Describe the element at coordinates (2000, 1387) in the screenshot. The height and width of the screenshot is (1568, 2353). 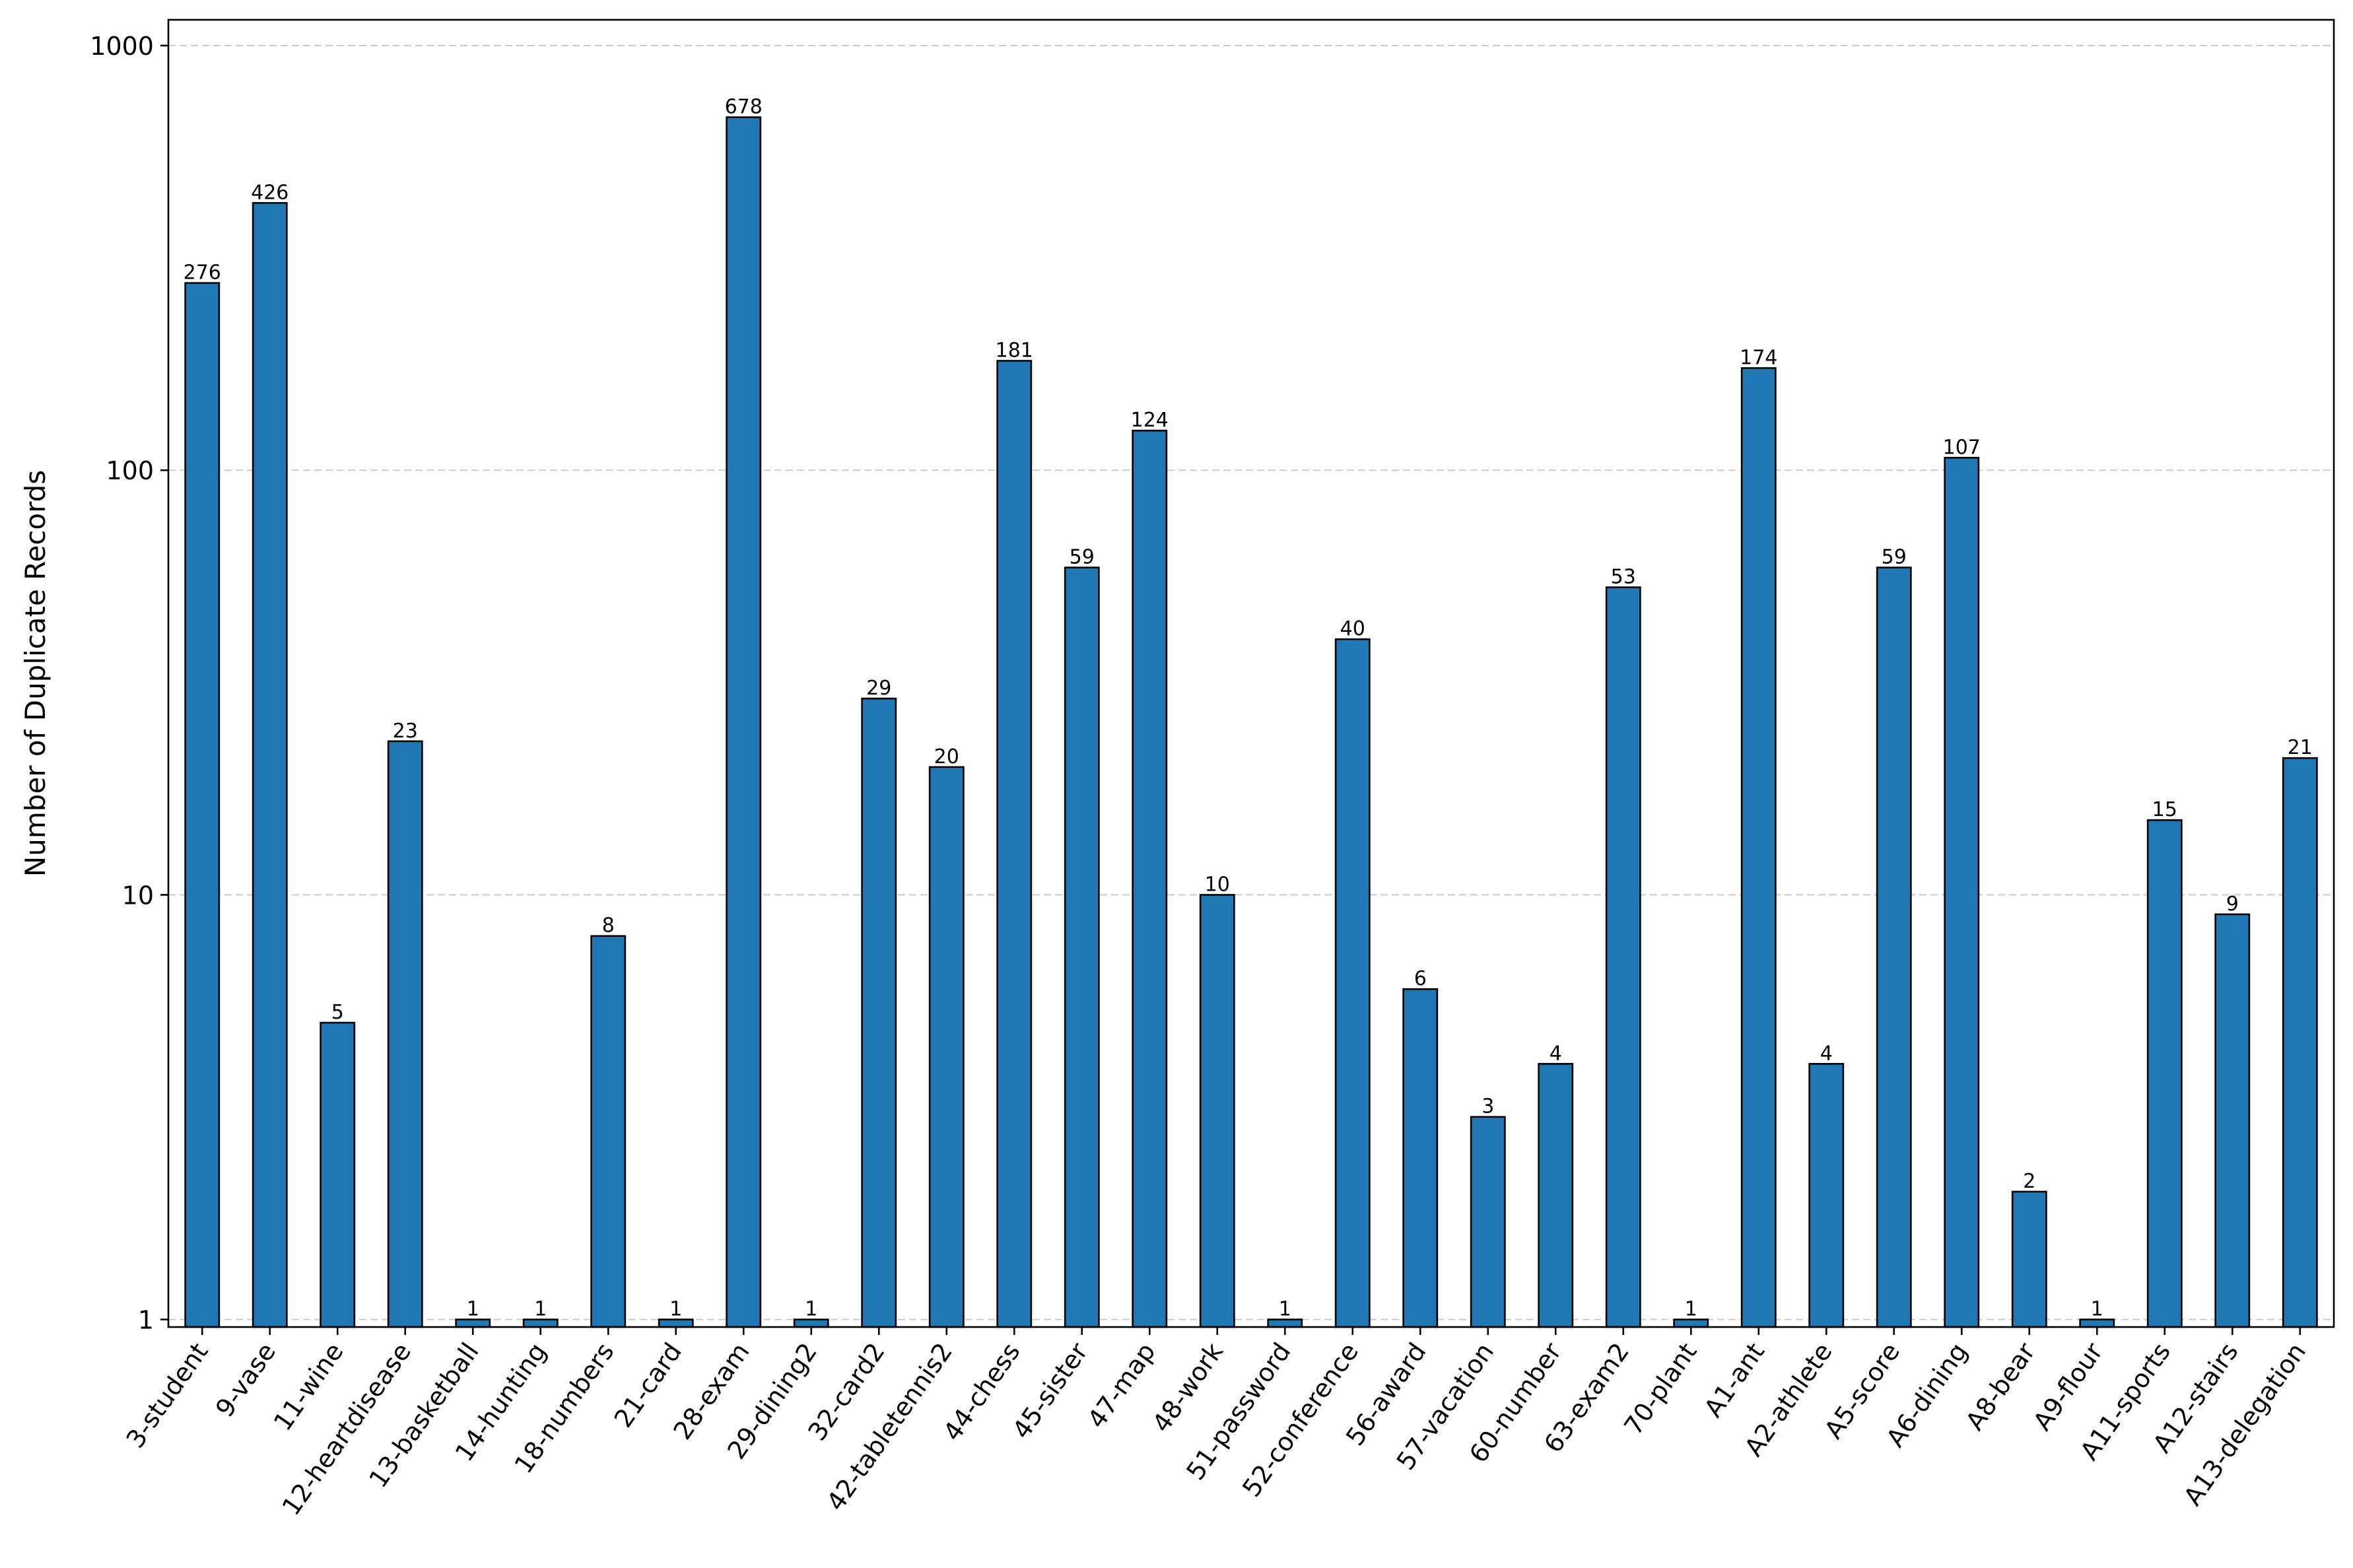
I see `x-tick-label: A8-bear` at that location.